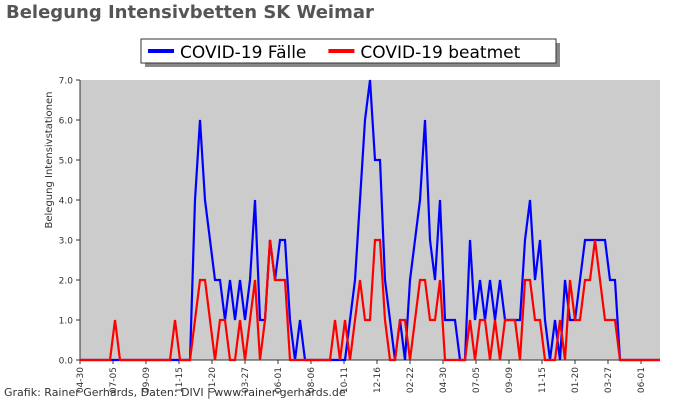  Describe the element at coordinates (66, 122) in the screenshot. I see `y-tick-label: 6.0` at that location.